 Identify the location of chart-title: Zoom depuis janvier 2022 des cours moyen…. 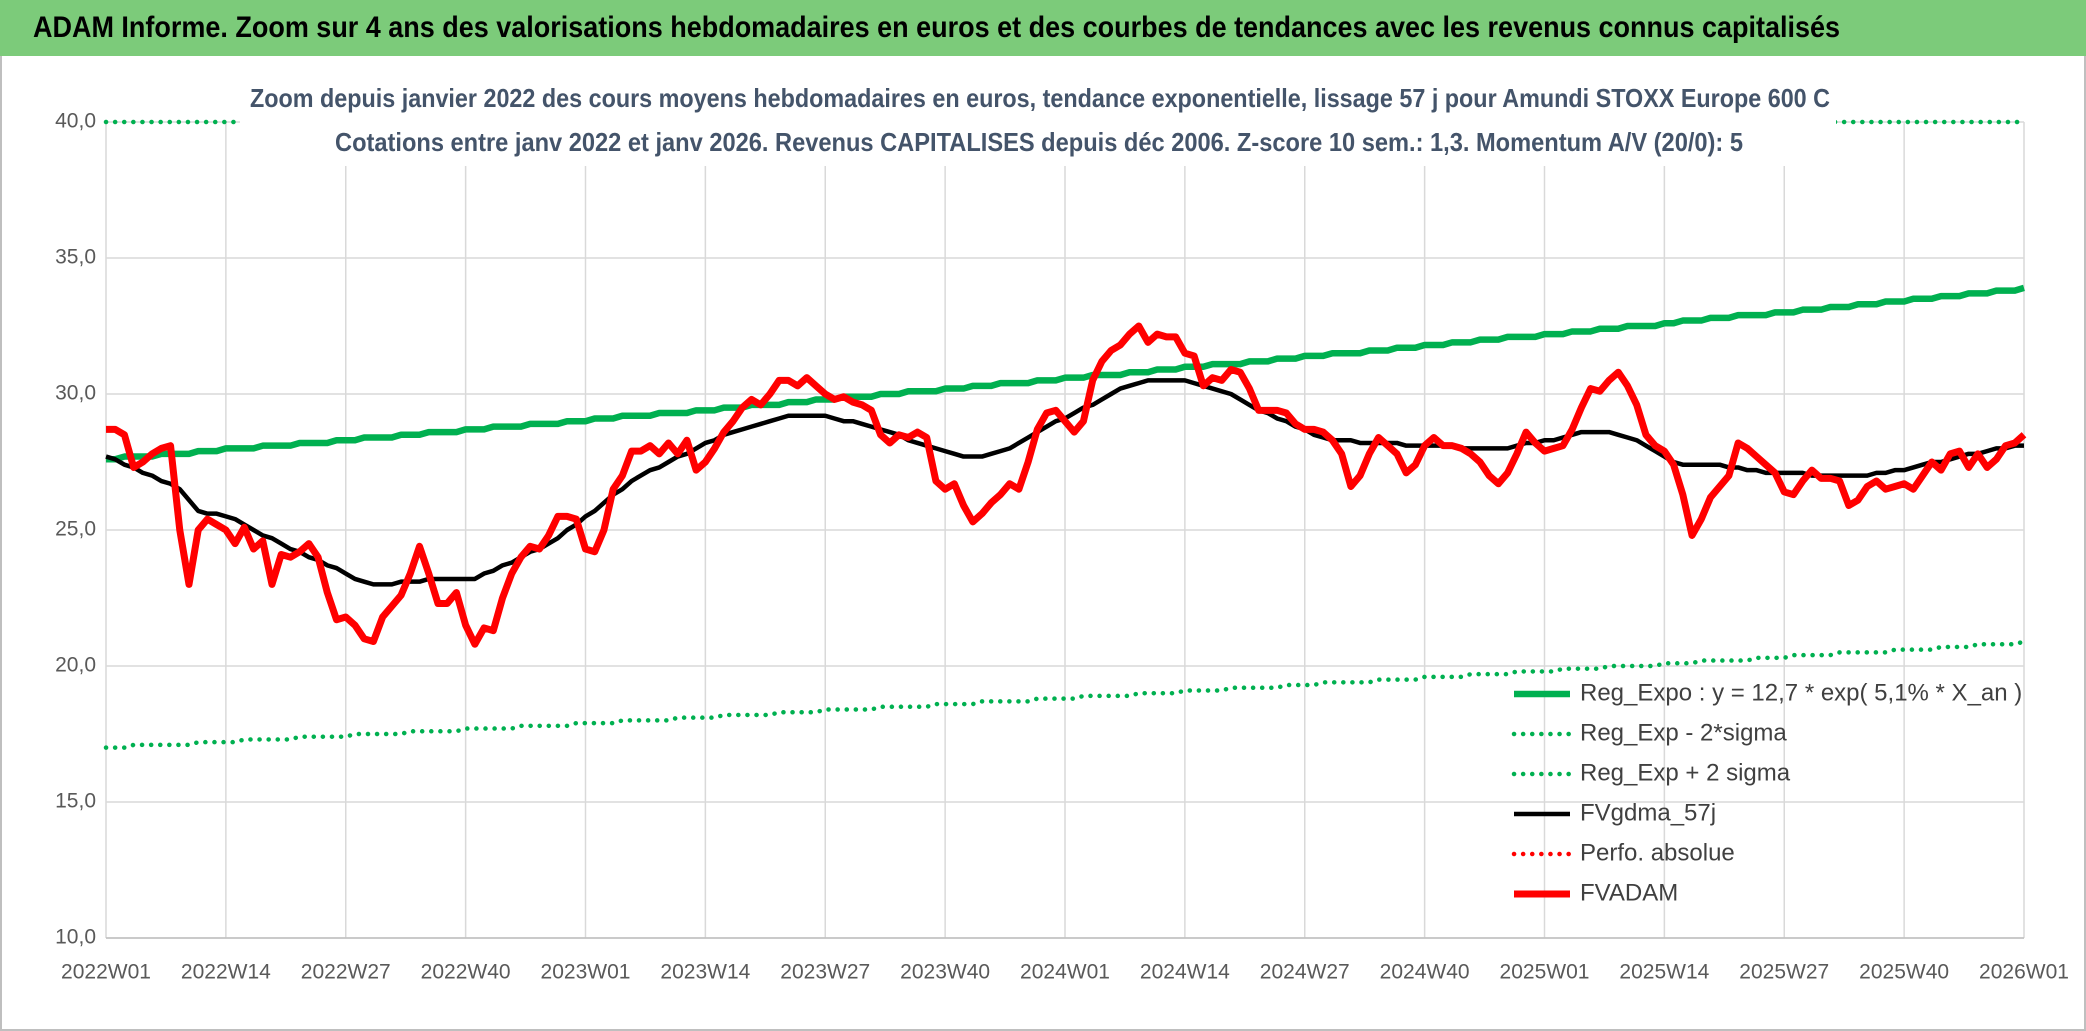
(1040, 98).